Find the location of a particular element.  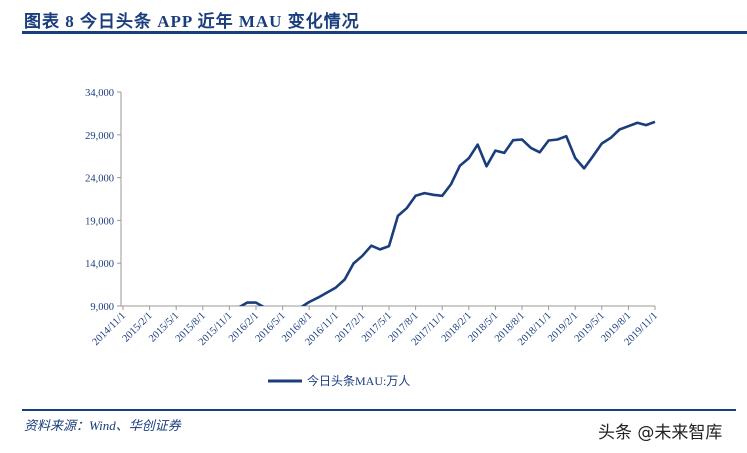

y-tick-label: 29,000 is located at coordinates (99, 136).